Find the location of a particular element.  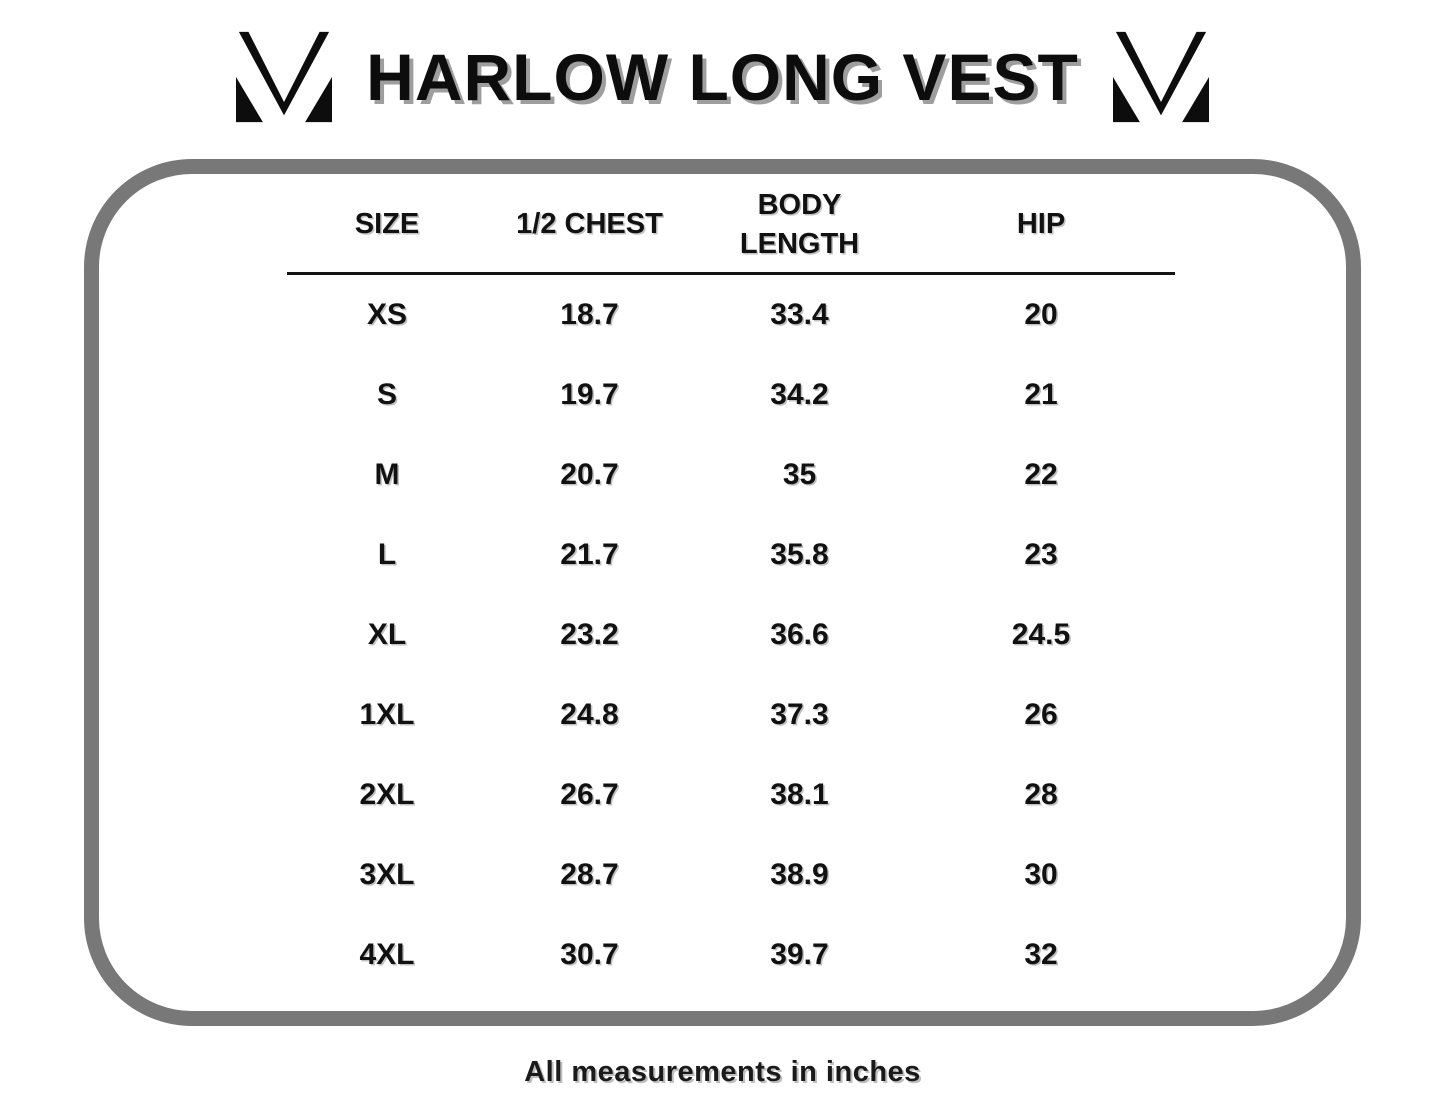

size-label: L is located at coordinates (387, 554).